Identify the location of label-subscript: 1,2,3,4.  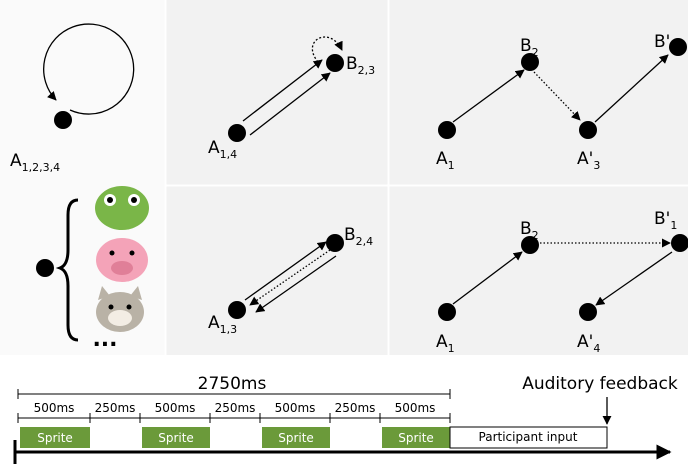
(41, 167).